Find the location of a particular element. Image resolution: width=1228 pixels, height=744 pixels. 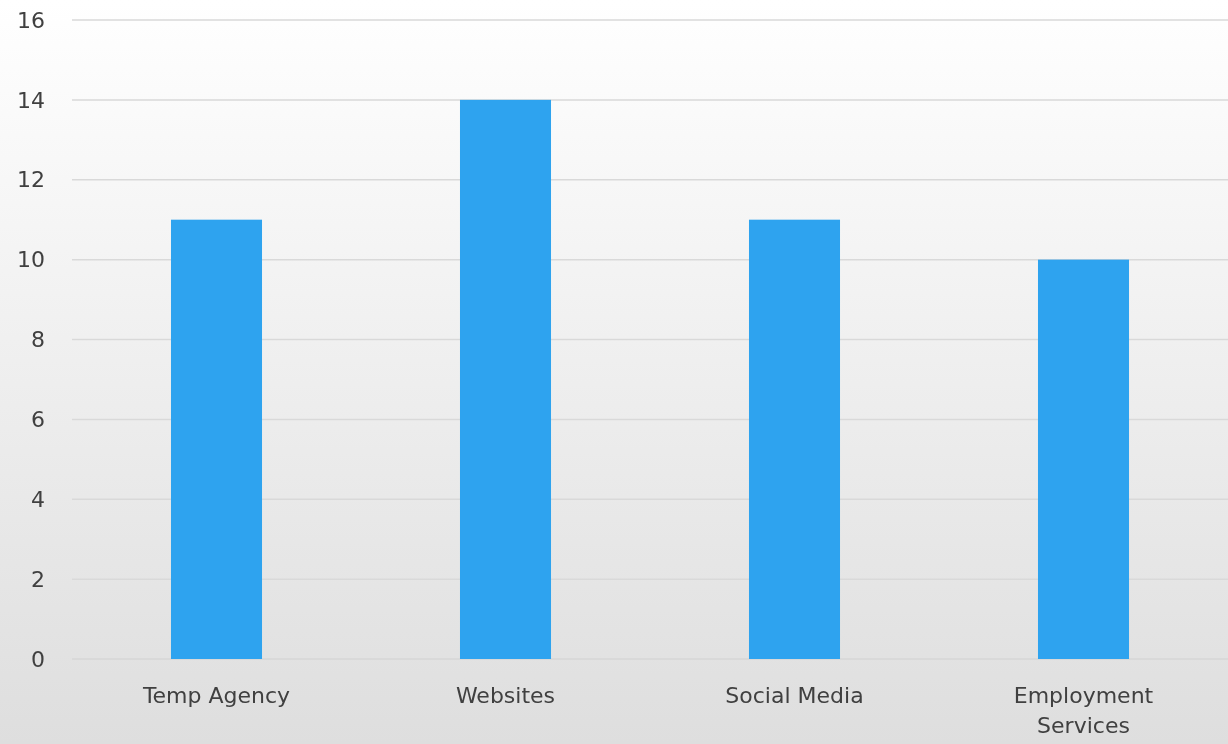

y-tick-label: 8 is located at coordinates (38, 340).